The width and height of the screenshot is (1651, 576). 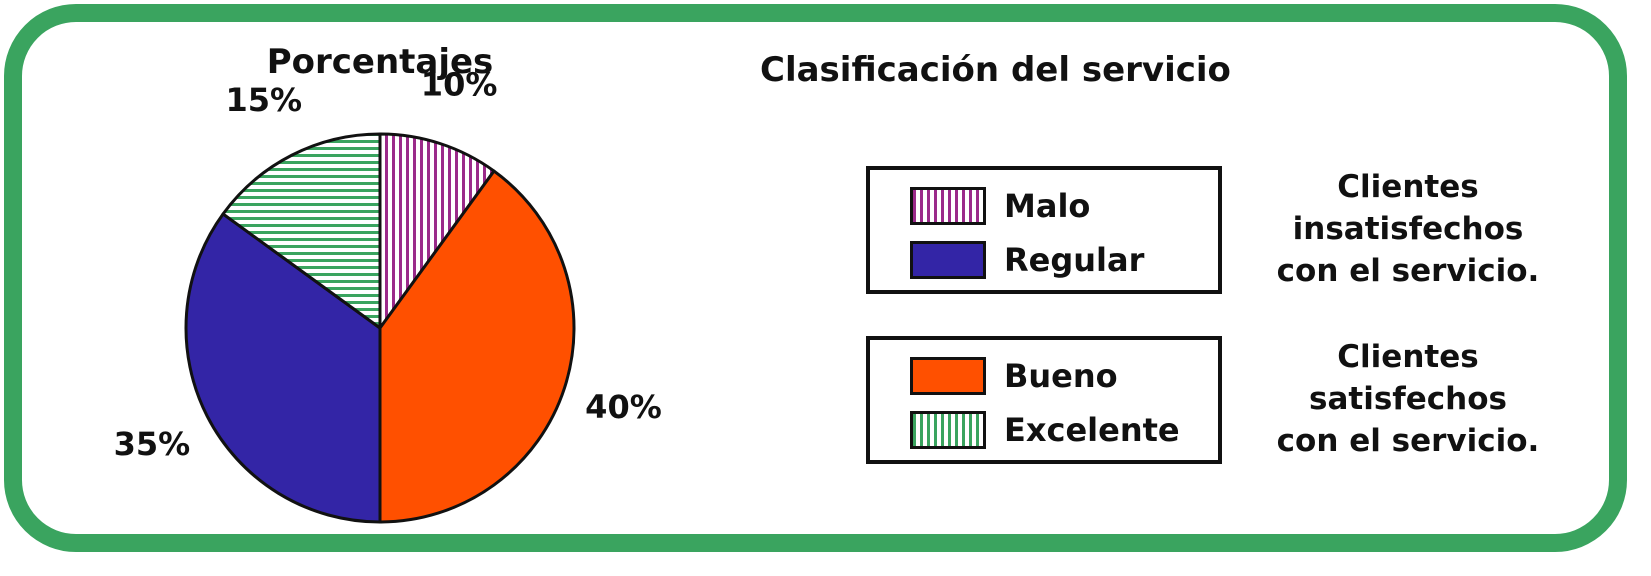 I want to click on note-line: satisfechos, so click(x=1408, y=399).